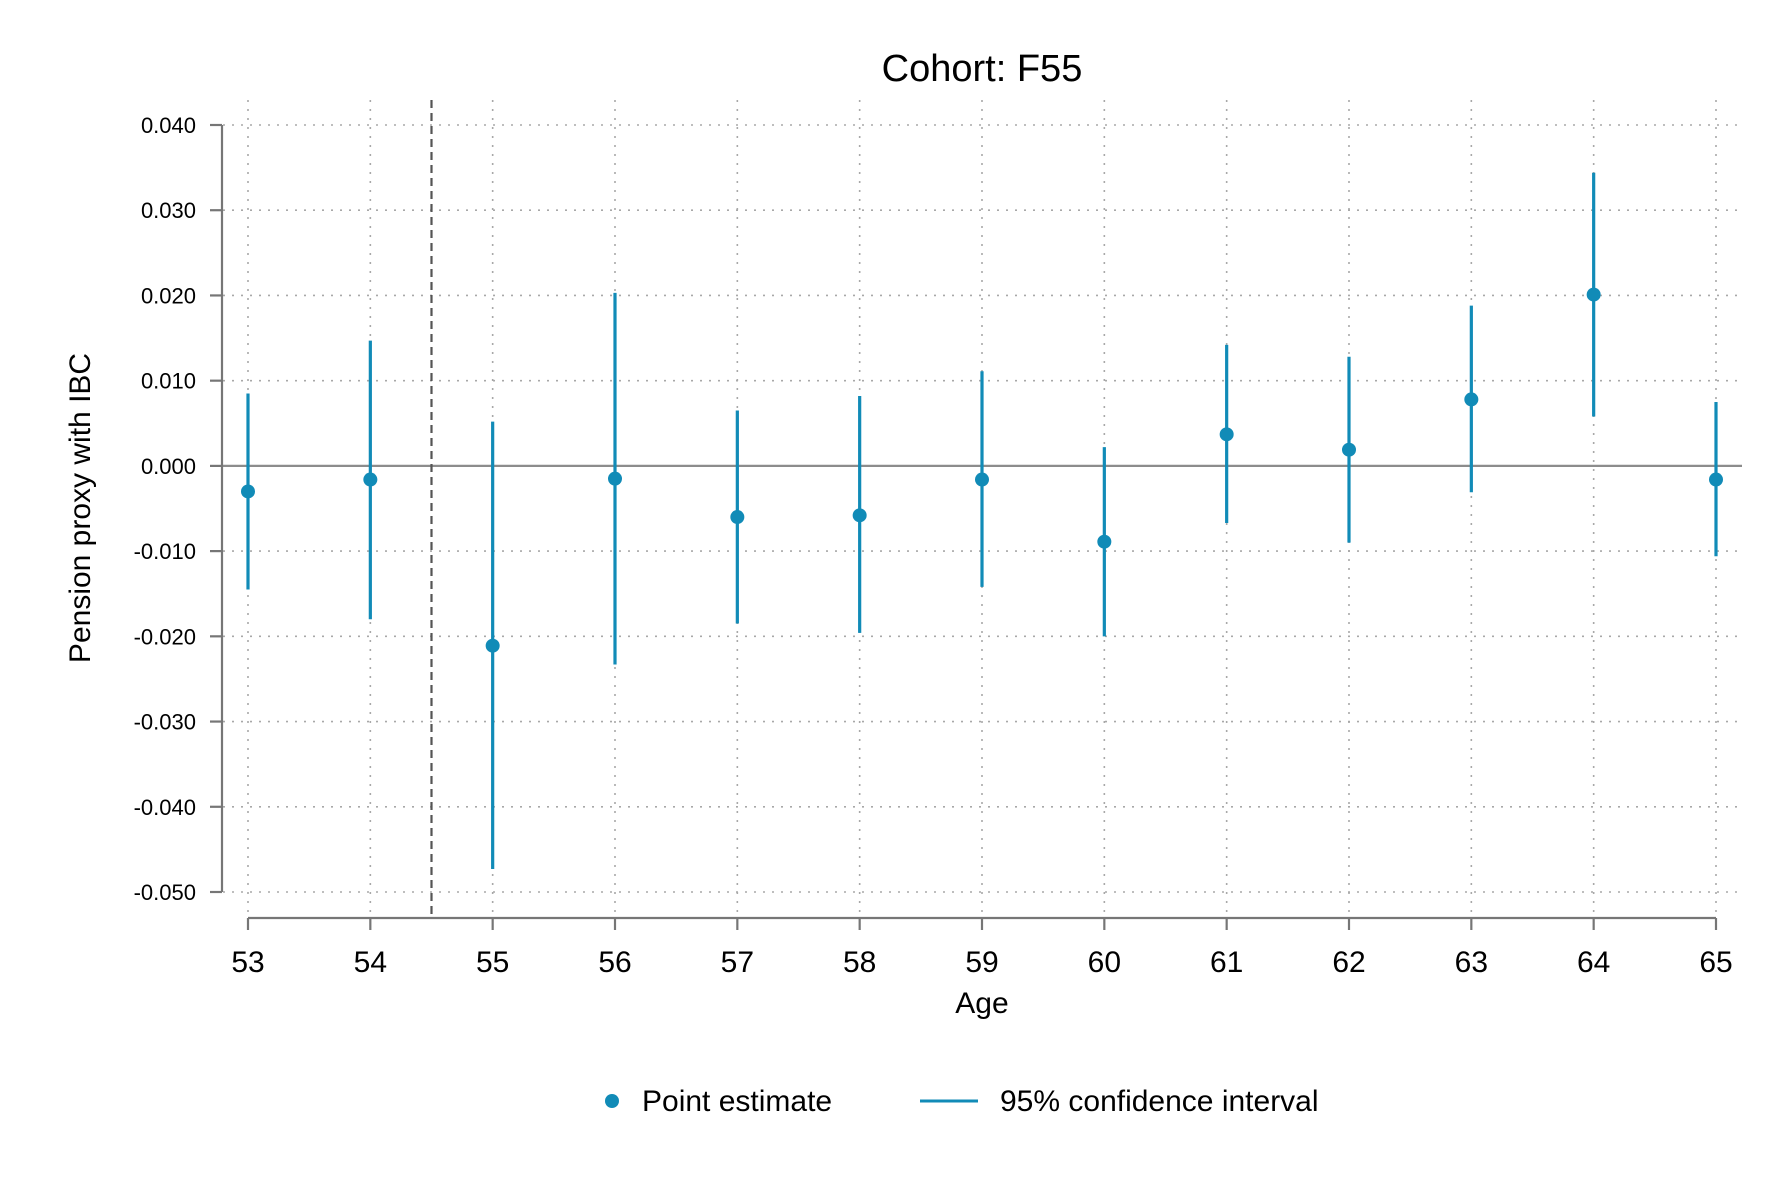  What do you see at coordinates (737, 962) in the screenshot?
I see `x-tick-label: 57` at bounding box center [737, 962].